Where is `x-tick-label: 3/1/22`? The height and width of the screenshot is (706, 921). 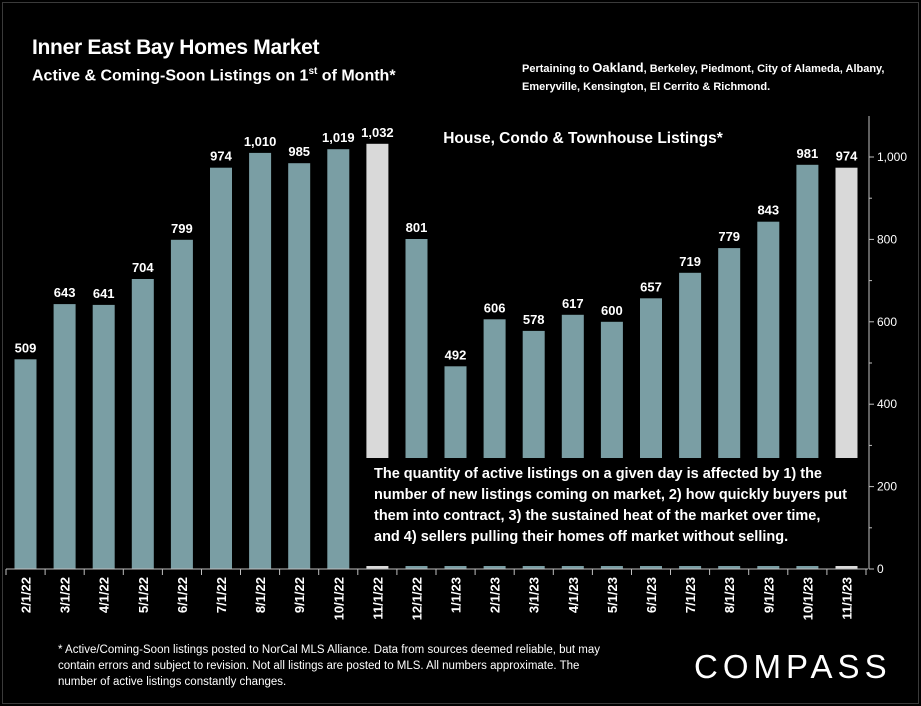 x-tick-label: 3/1/22 is located at coordinates (65, 595).